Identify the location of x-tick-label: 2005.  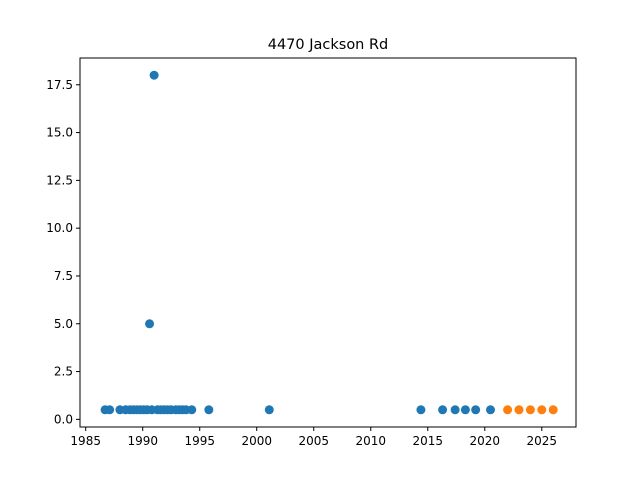
(313, 441).